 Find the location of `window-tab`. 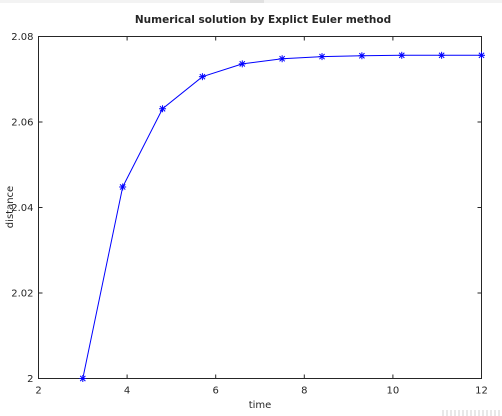

window-tab is located at coordinates (247, 1).